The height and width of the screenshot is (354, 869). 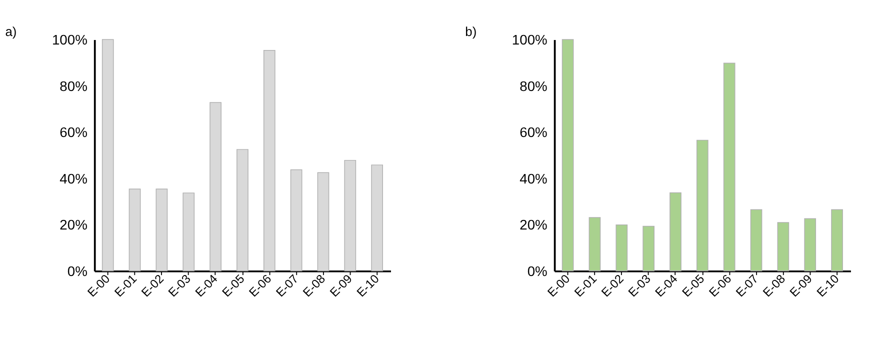 I want to click on chart-title: b), so click(x=471, y=31).